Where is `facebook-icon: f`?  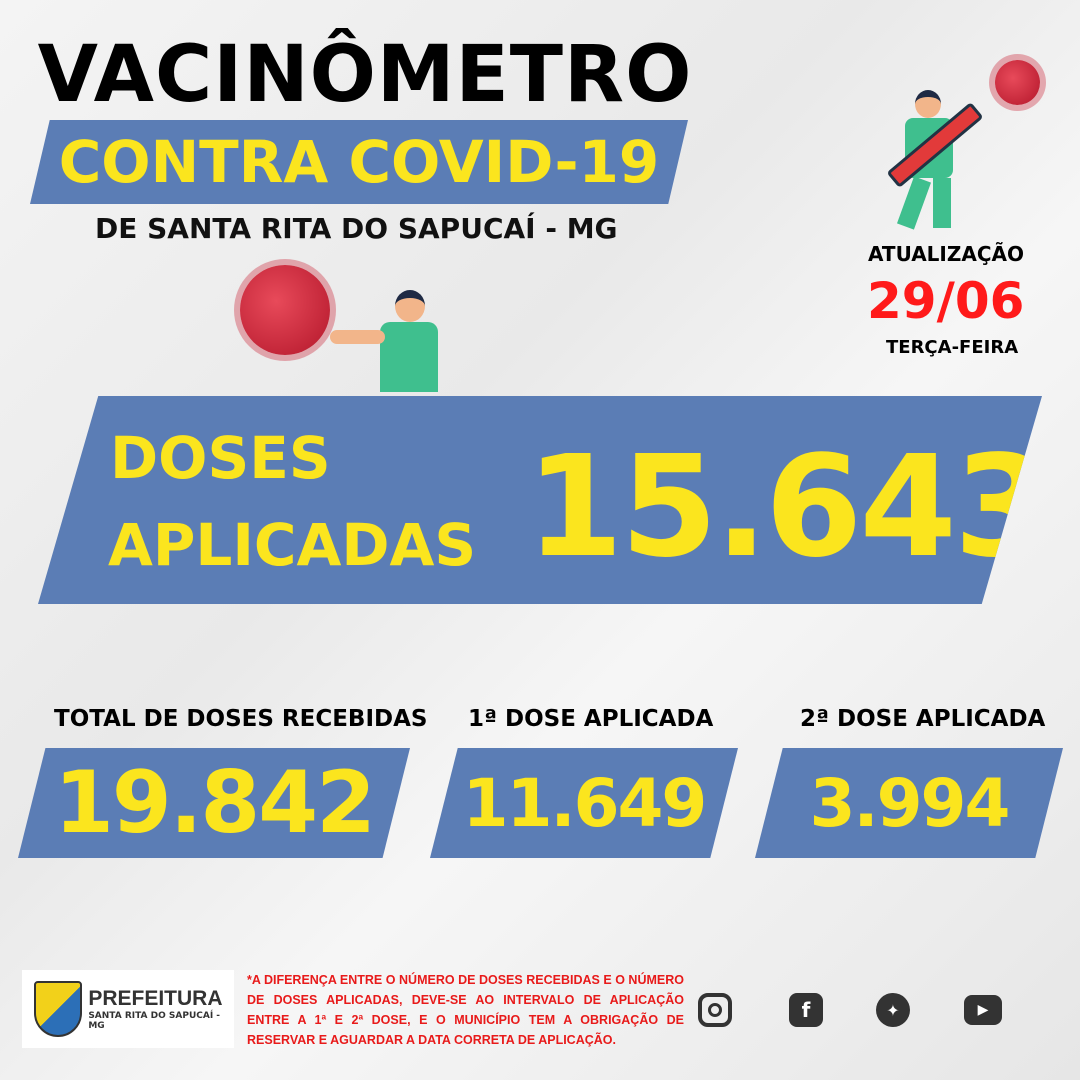 facebook-icon: f is located at coordinates (806, 1010).